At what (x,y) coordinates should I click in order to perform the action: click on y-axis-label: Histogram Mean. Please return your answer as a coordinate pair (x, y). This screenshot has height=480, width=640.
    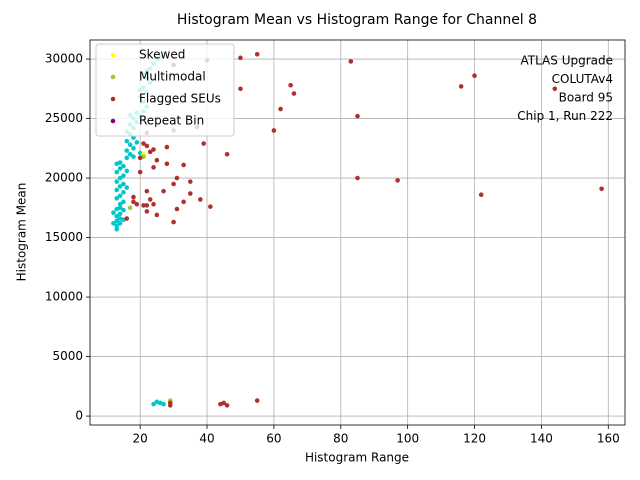
    Looking at the image, I should click on (22, 232).